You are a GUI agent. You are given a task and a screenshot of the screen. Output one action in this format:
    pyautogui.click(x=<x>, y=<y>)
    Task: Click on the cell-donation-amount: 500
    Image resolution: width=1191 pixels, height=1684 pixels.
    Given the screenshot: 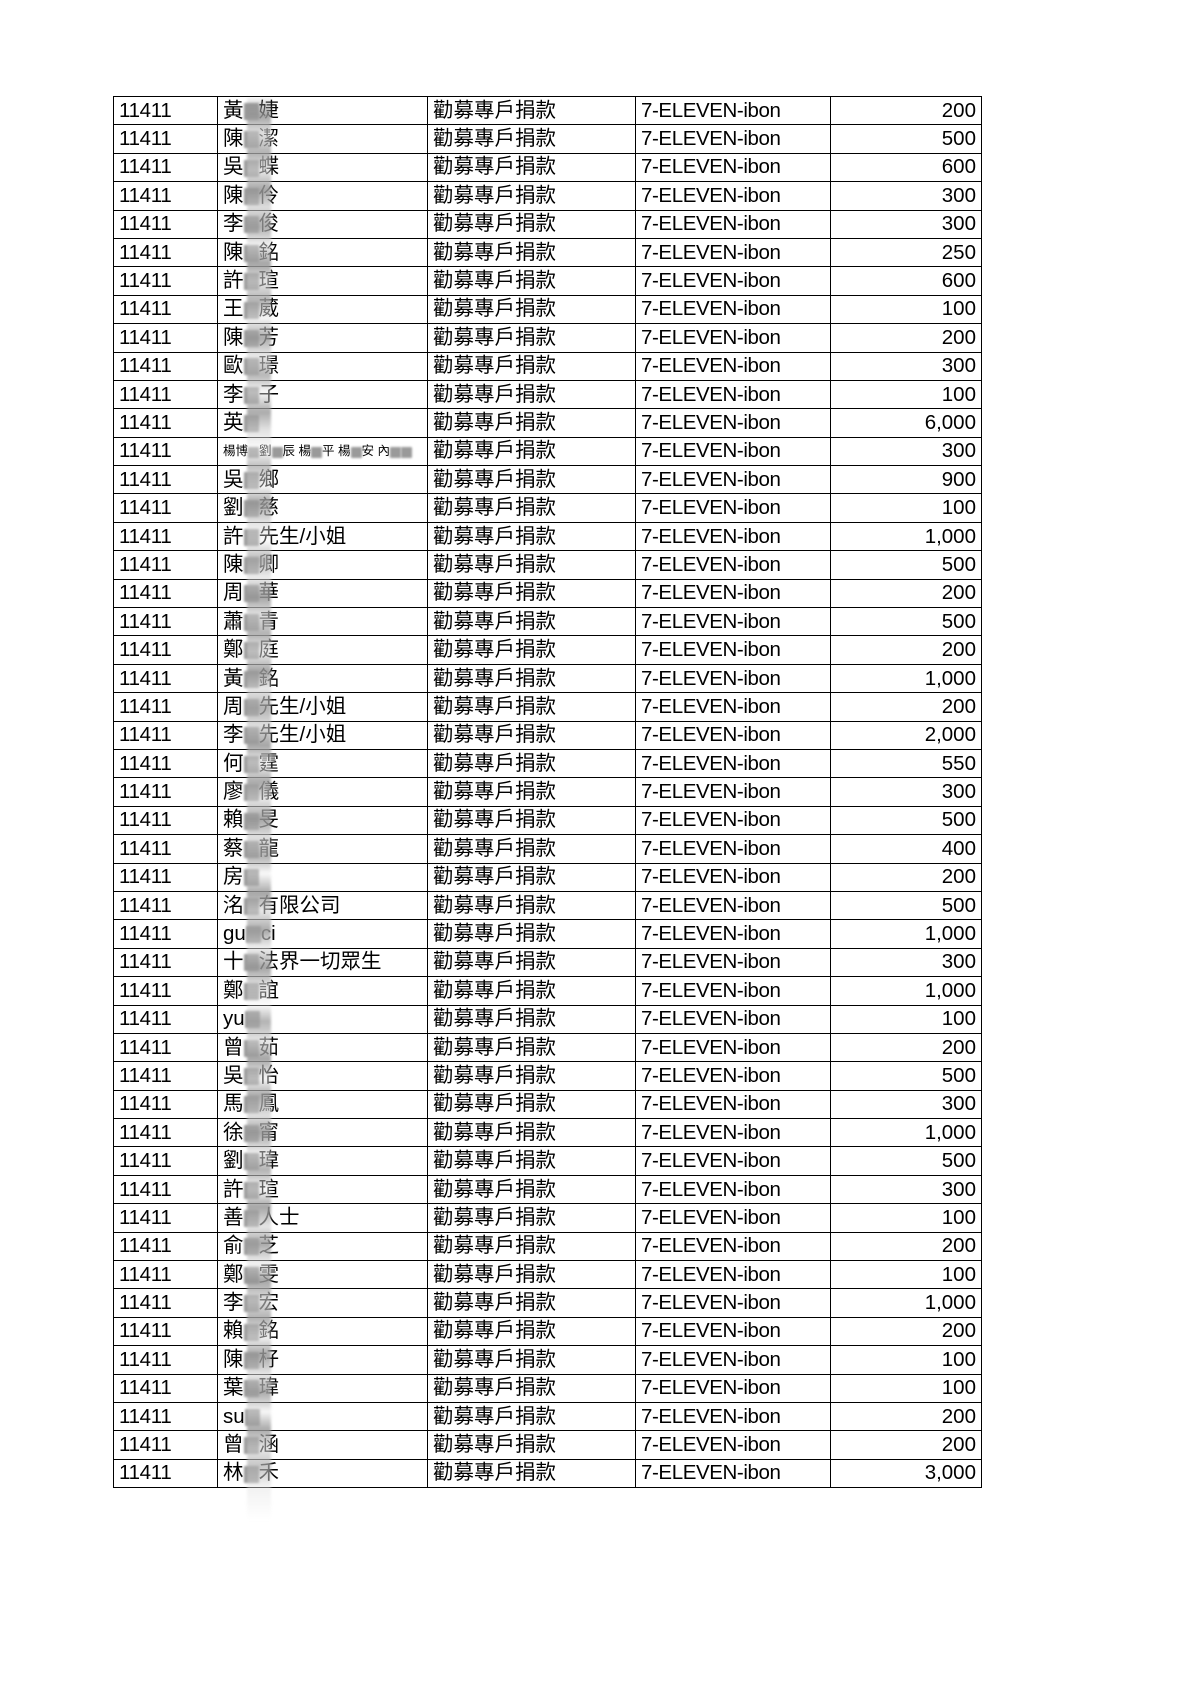 What is the action you would take?
    pyautogui.click(x=906, y=1076)
    